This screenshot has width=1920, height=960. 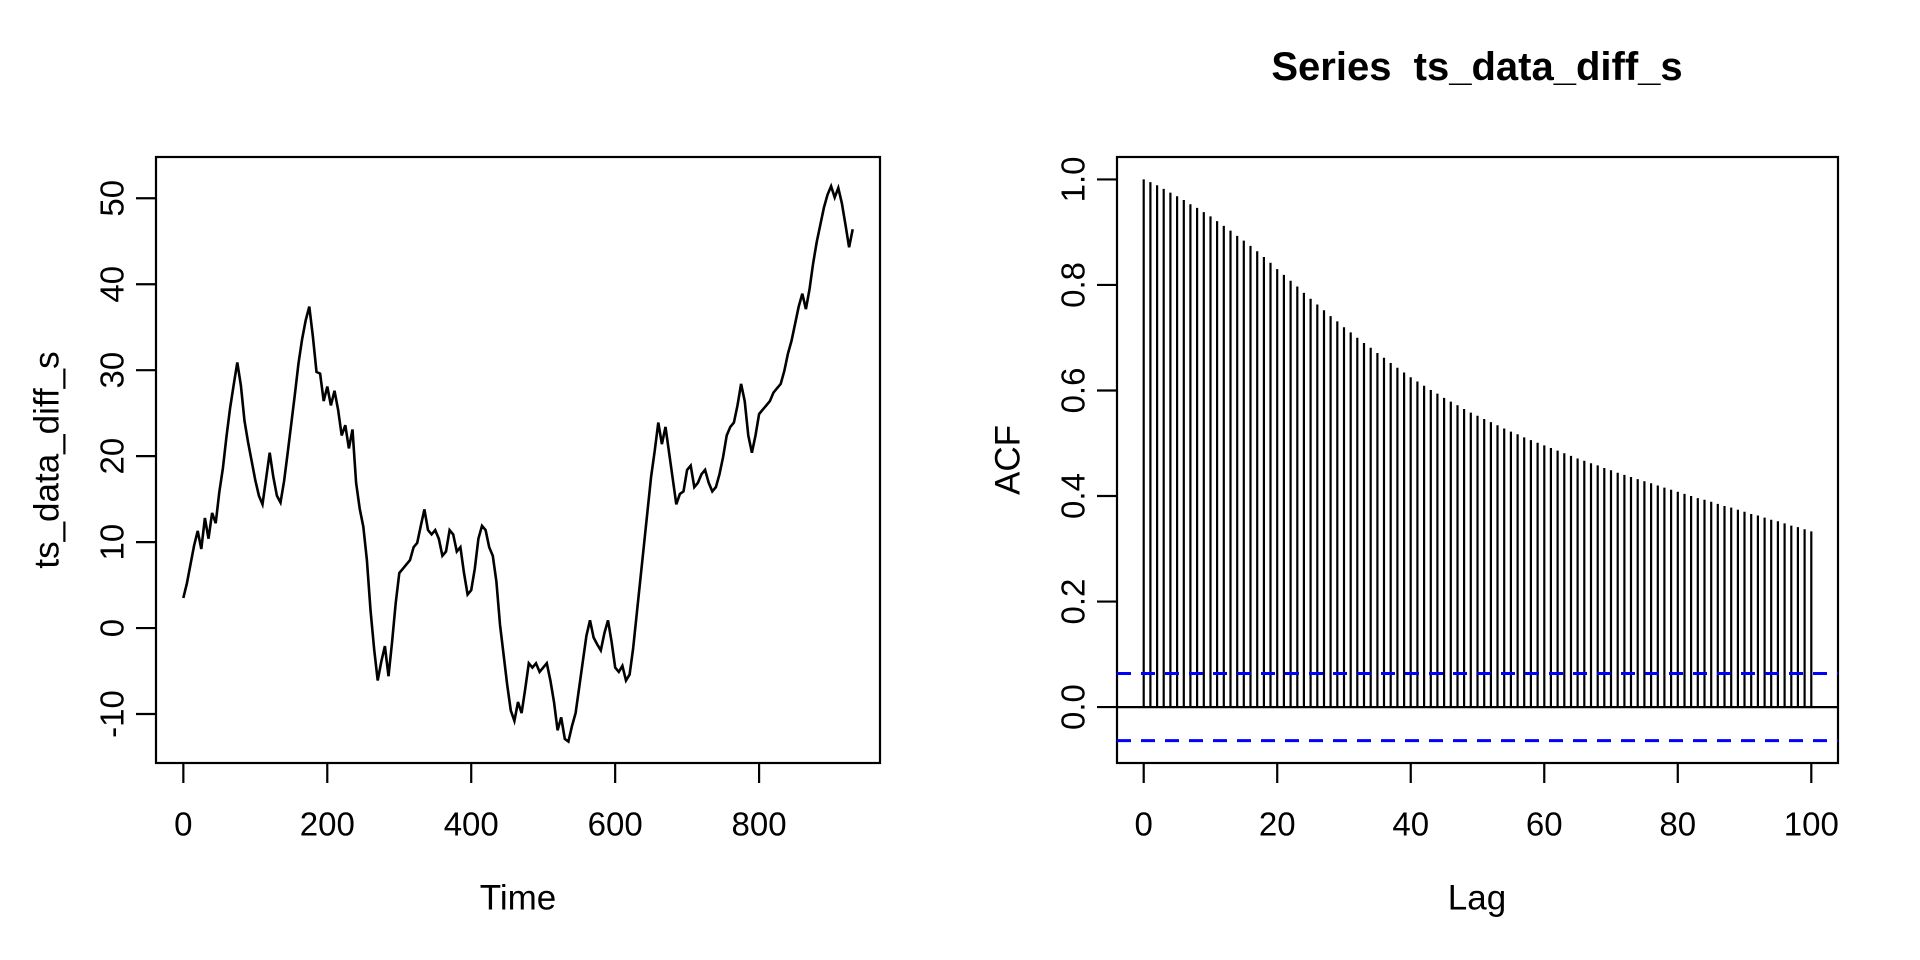 What do you see at coordinates (1086, 443) in the screenshot?
I see `acf-y-axis: 0.0 0.2 0.4 0.6 0.8 1.0` at bounding box center [1086, 443].